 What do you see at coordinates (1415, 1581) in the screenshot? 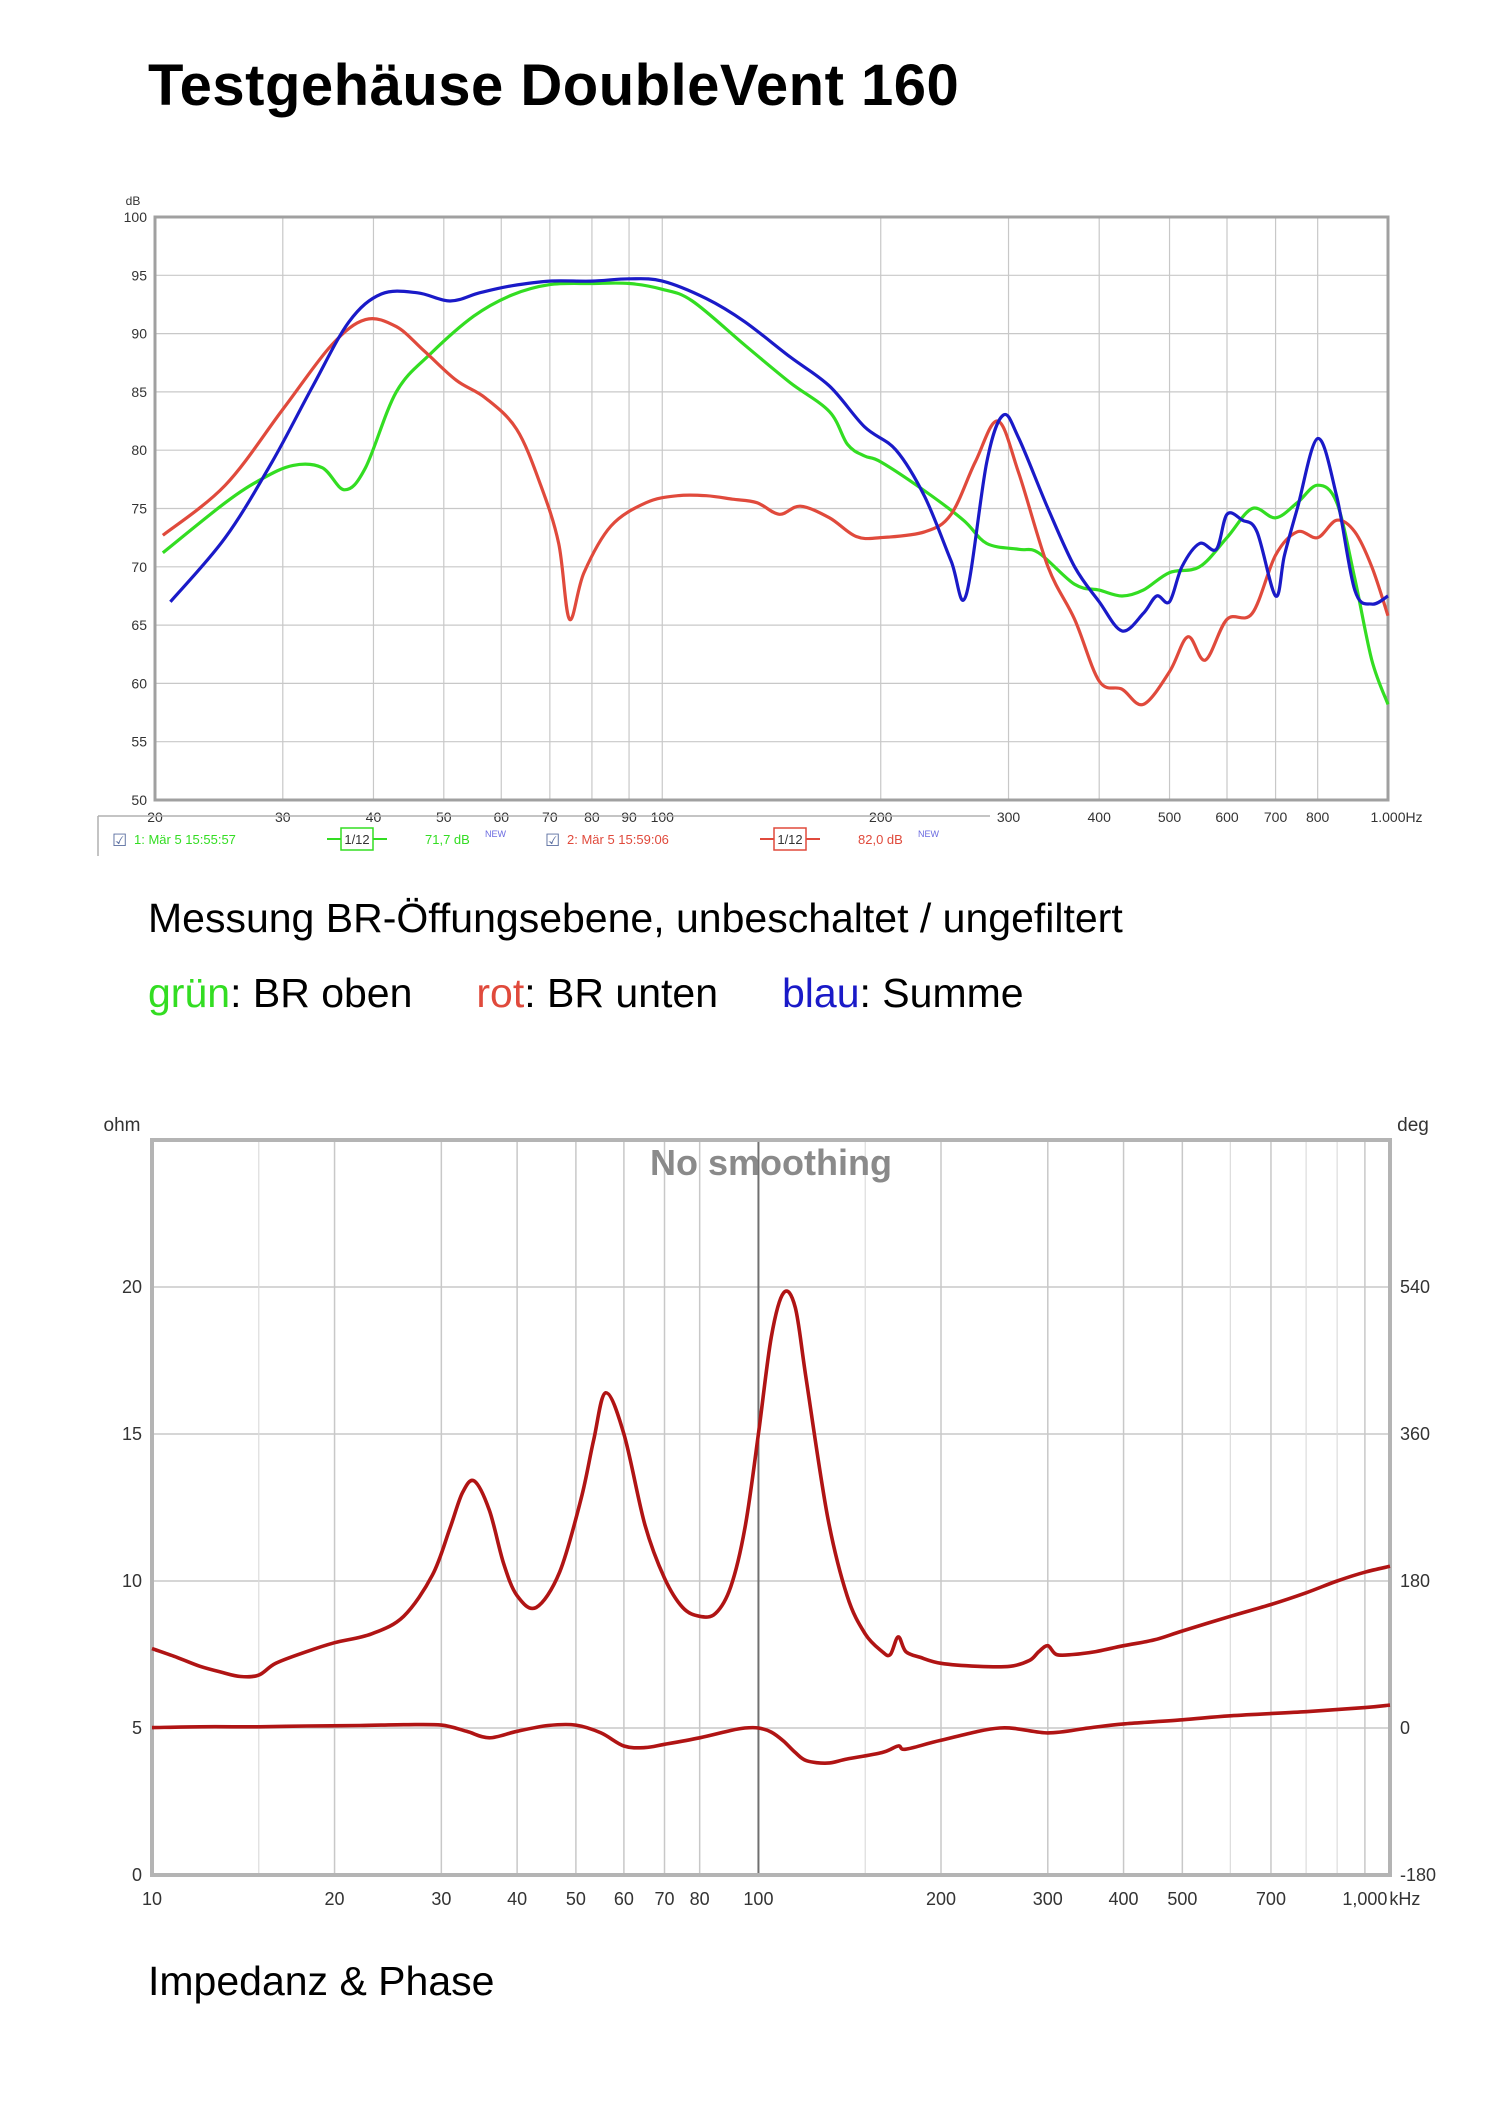
I see `y2-tick-label: 180` at bounding box center [1415, 1581].